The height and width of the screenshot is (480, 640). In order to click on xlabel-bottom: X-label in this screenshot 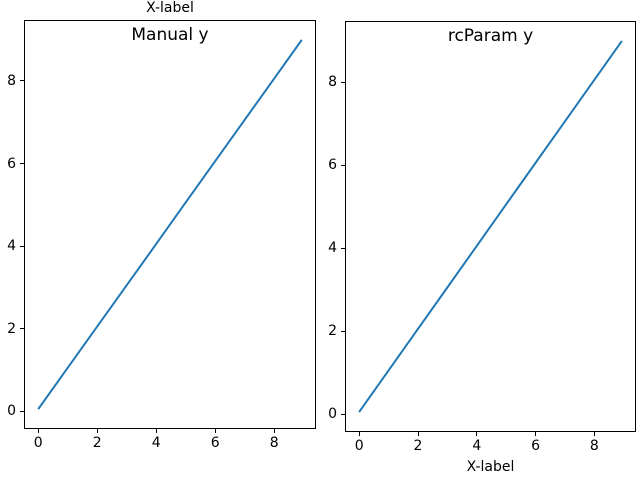, I will do `click(490, 467)`.